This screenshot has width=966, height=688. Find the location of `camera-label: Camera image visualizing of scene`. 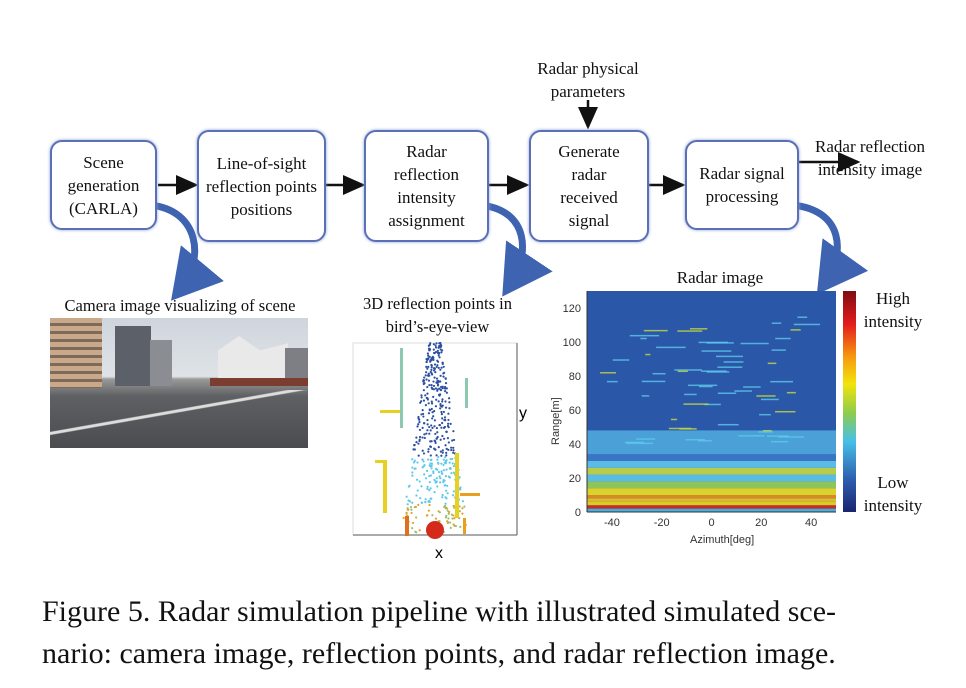

camera-label: Camera image visualizing of scene is located at coordinates (180, 305).